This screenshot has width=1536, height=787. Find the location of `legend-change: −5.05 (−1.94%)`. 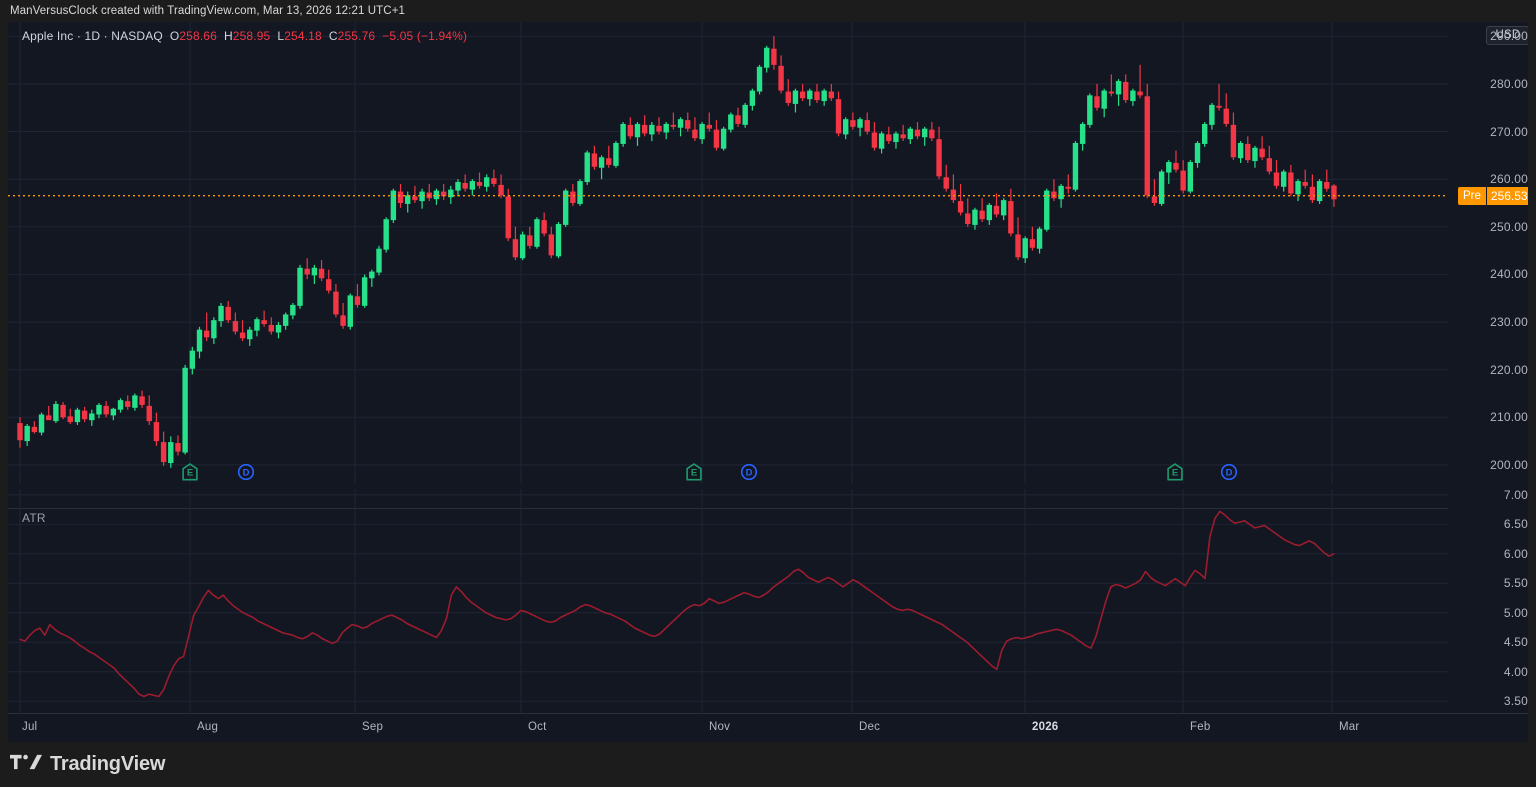

legend-change: −5.05 (−1.94%) is located at coordinates (425, 36).